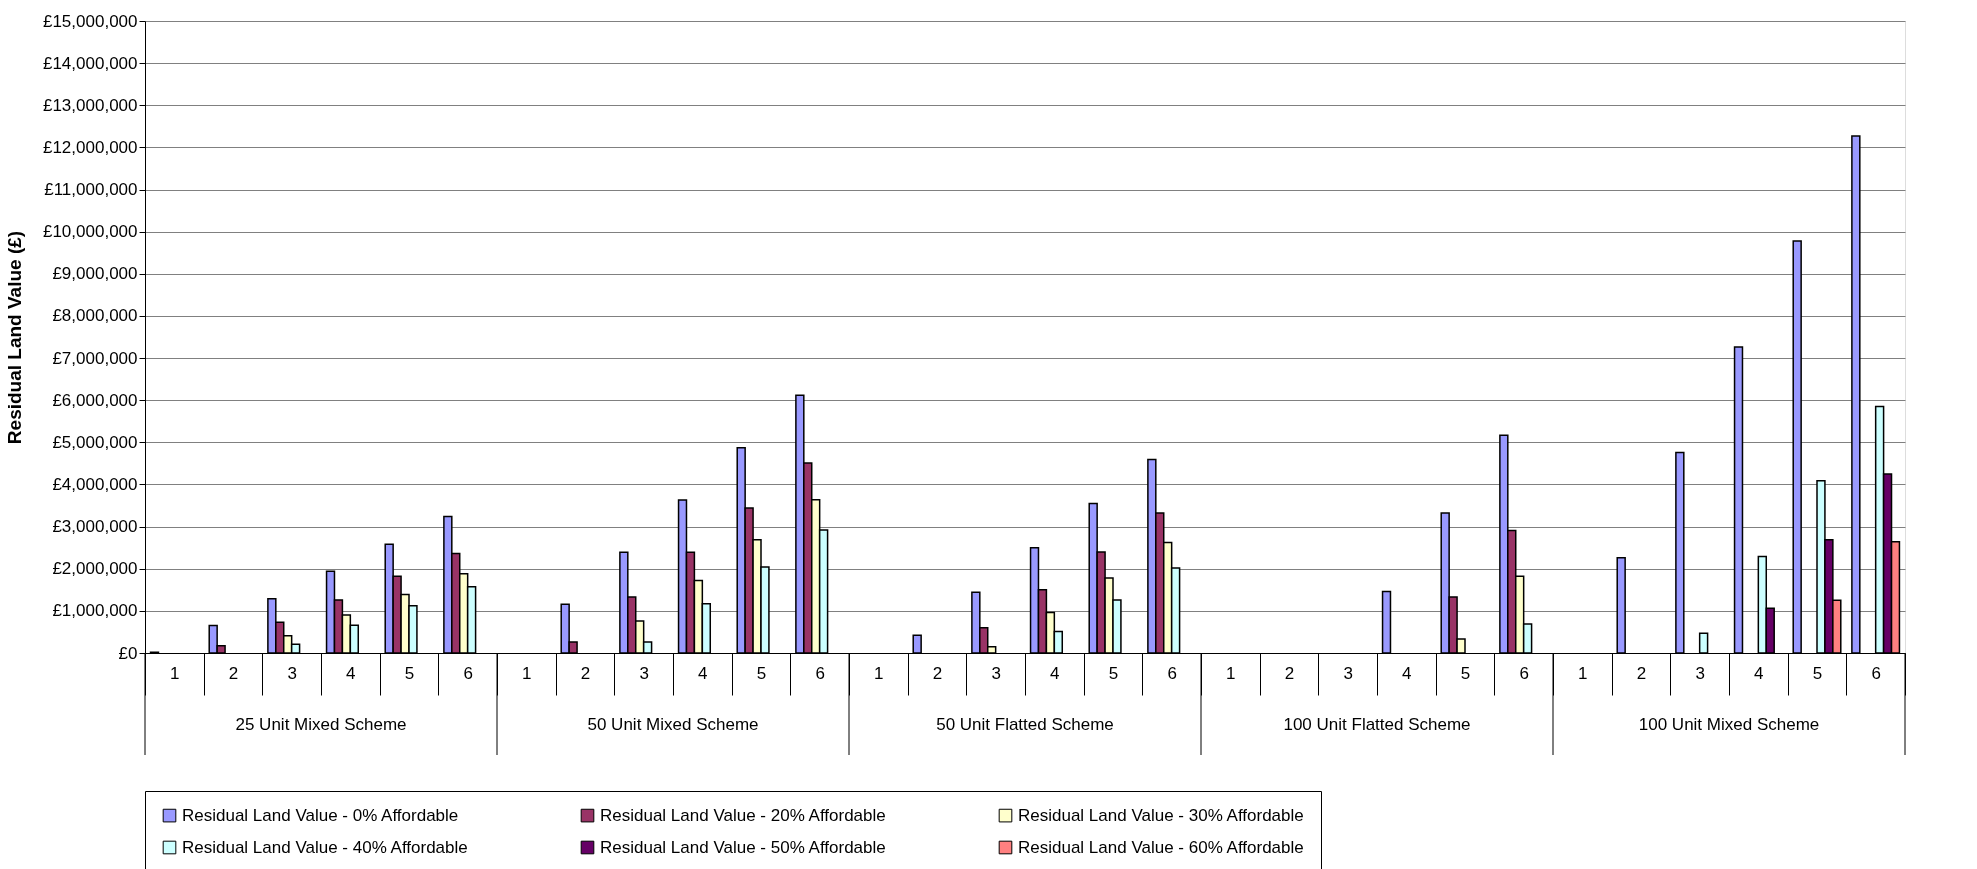  Describe the element at coordinates (320, 815) in the screenshot. I see `legend-label: Residual Land Value - 0% Affordable` at that location.